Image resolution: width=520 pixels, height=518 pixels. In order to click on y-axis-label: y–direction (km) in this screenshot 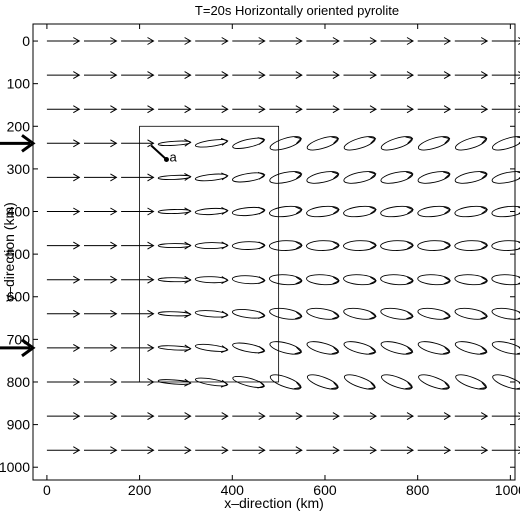, I will do `click(9, 252)`.